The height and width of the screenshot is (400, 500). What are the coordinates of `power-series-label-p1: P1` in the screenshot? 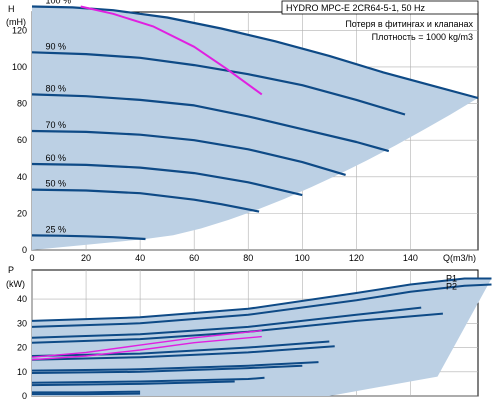 It's located at (451, 278).